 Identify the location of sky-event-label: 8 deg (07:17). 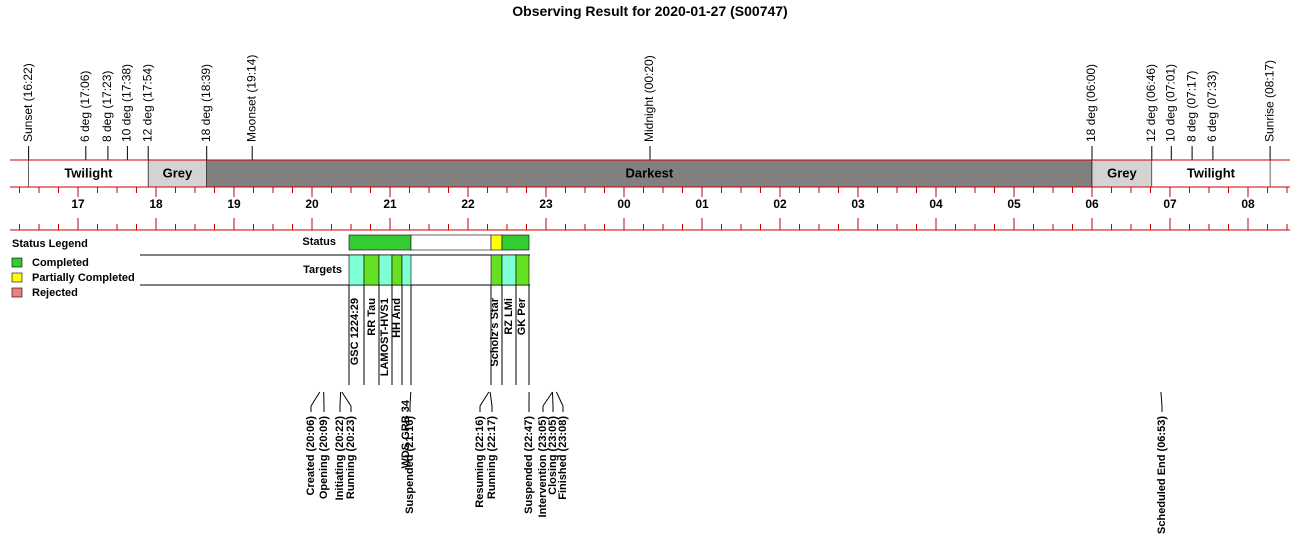
(1191, 106).